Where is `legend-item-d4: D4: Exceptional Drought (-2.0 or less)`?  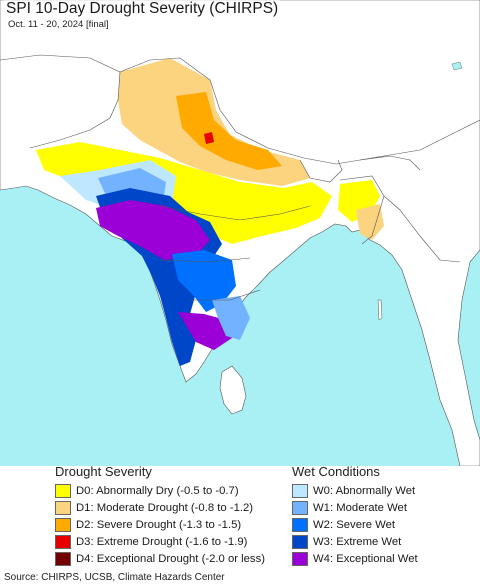
legend-item-d4: D4: Exceptional Drought (-2.0 or less) is located at coordinates (160, 559).